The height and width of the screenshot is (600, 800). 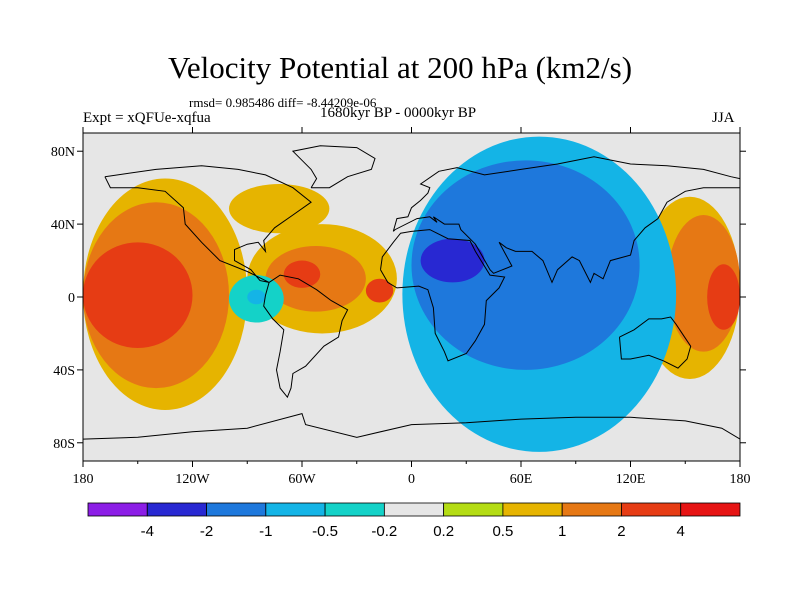 I want to click on y-tick-label-0: 80N, so click(x=63, y=152).